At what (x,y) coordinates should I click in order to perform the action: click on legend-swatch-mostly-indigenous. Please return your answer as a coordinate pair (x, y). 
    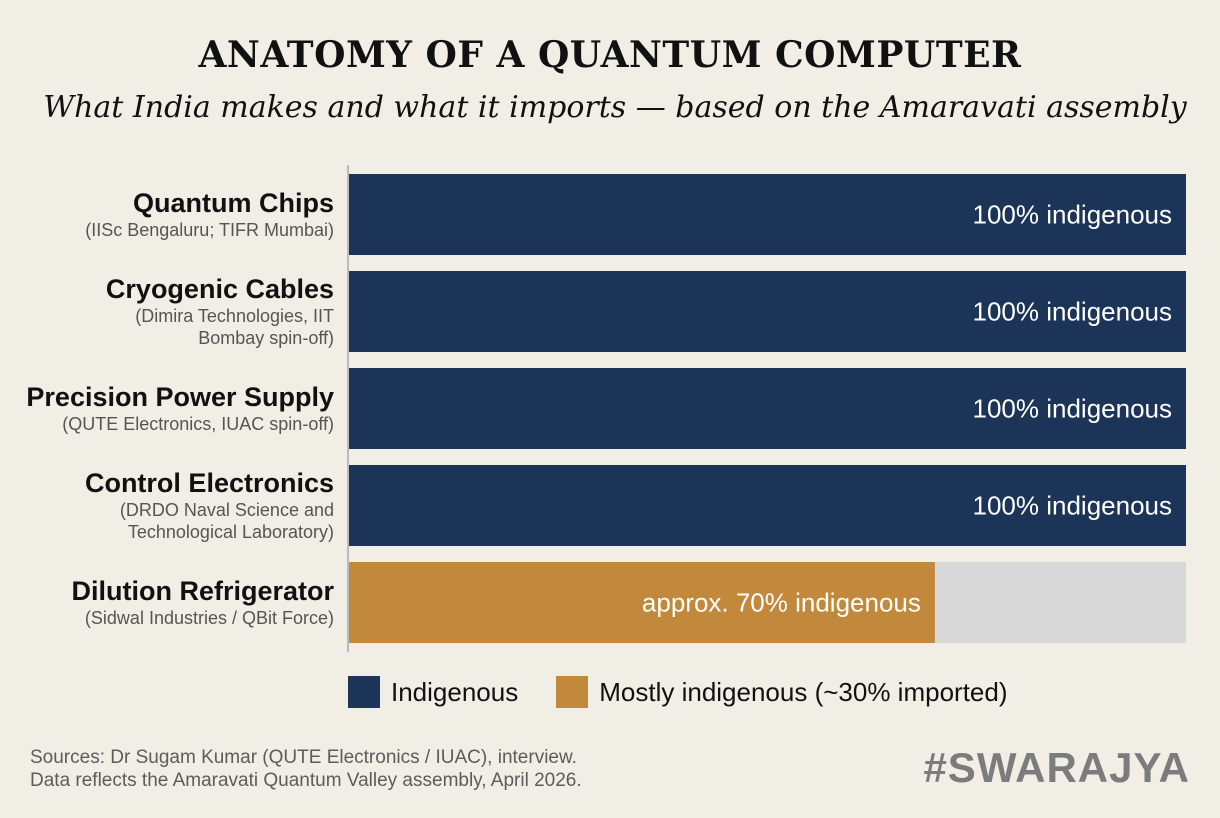
    Looking at the image, I should click on (572, 692).